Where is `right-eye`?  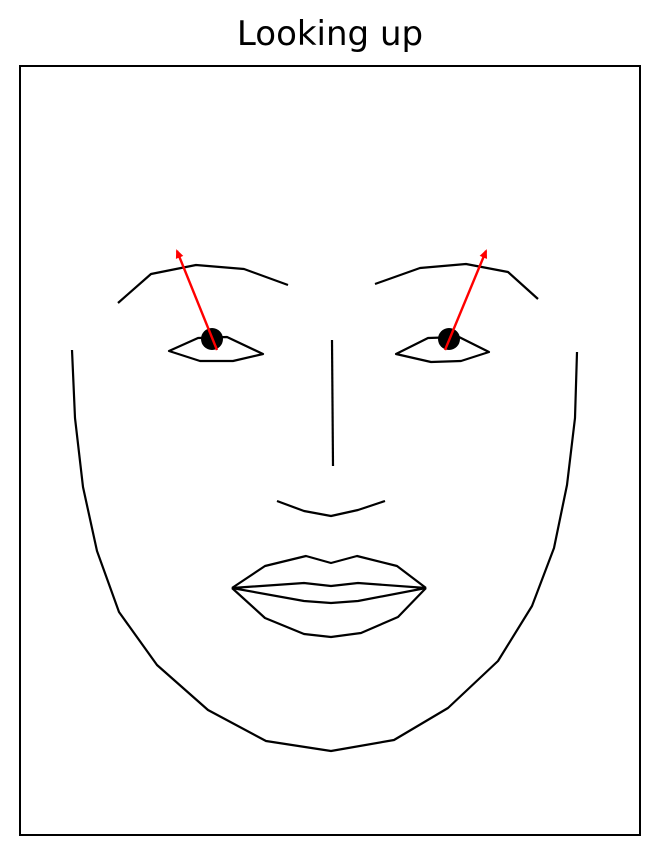 right-eye is located at coordinates (442, 349).